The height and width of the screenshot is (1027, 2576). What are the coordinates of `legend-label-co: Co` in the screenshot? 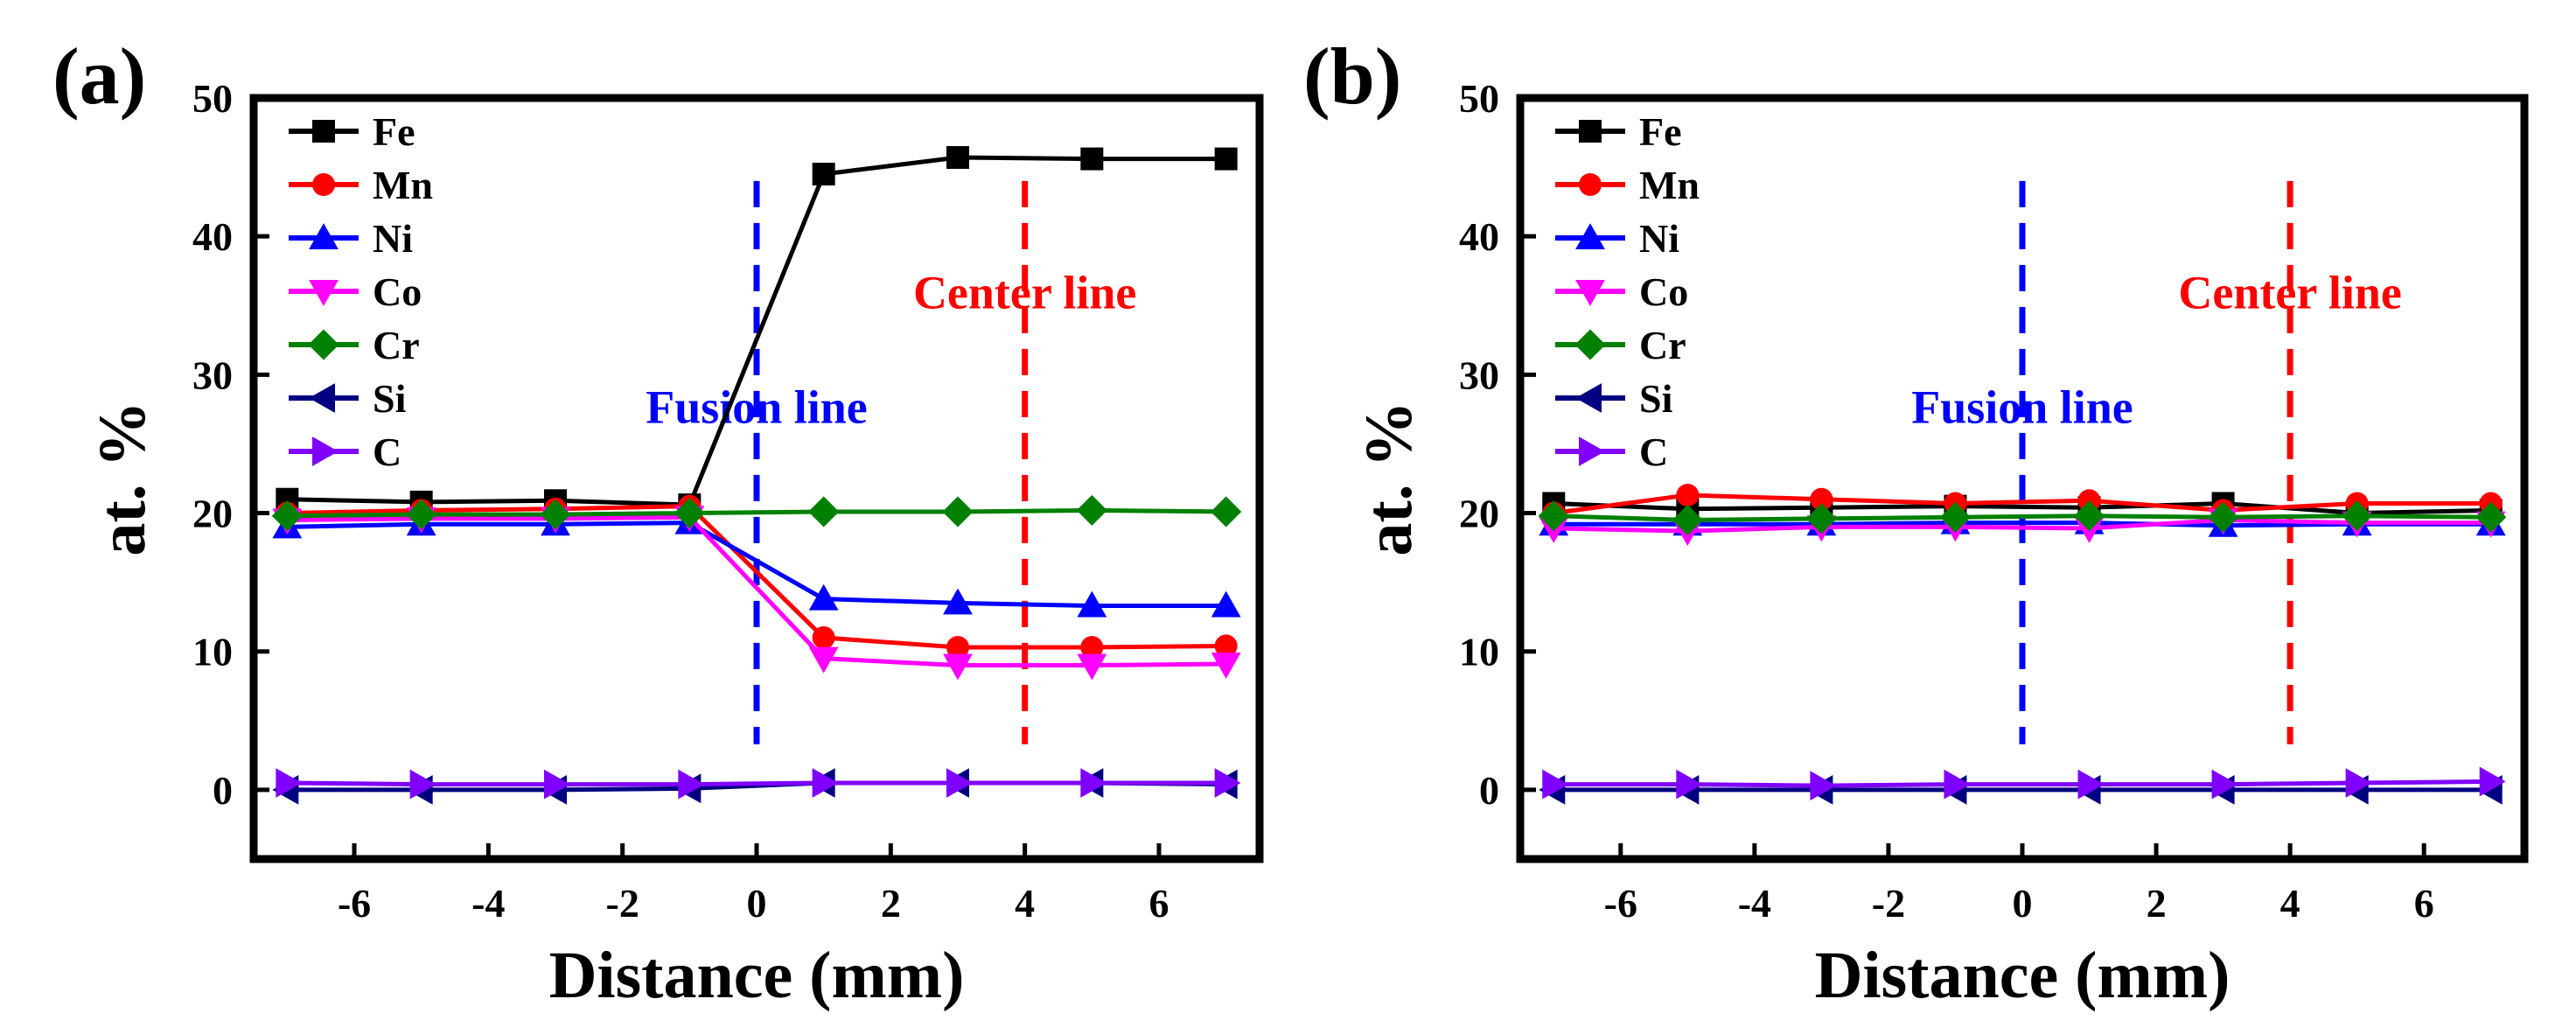 It's located at (397, 291).